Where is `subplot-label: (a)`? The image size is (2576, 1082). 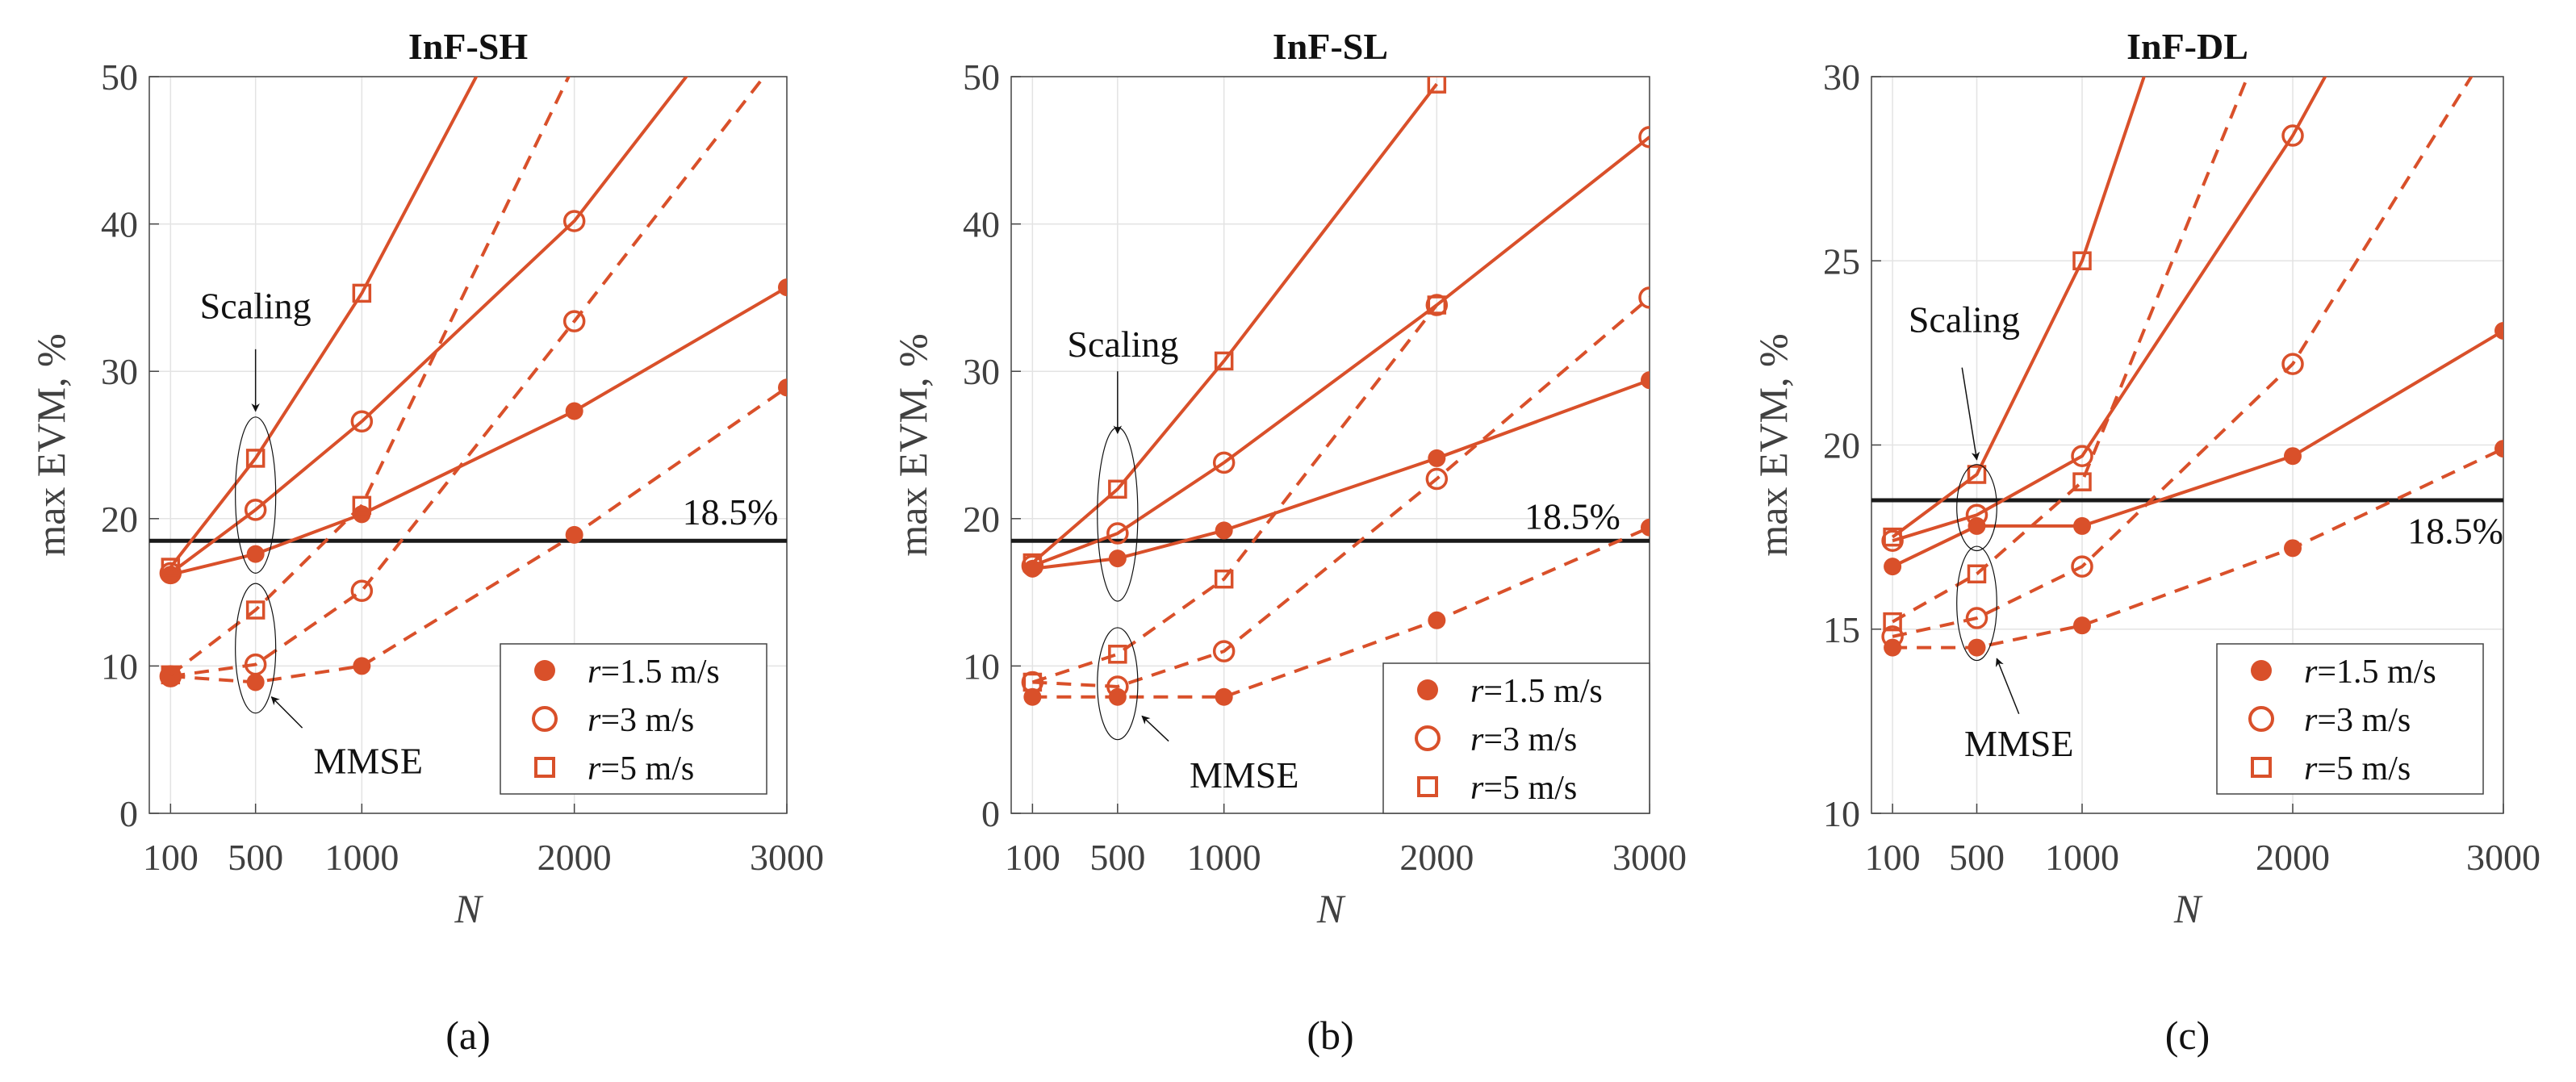
subplot-label: (a) is located at coordinates (468, 1035).